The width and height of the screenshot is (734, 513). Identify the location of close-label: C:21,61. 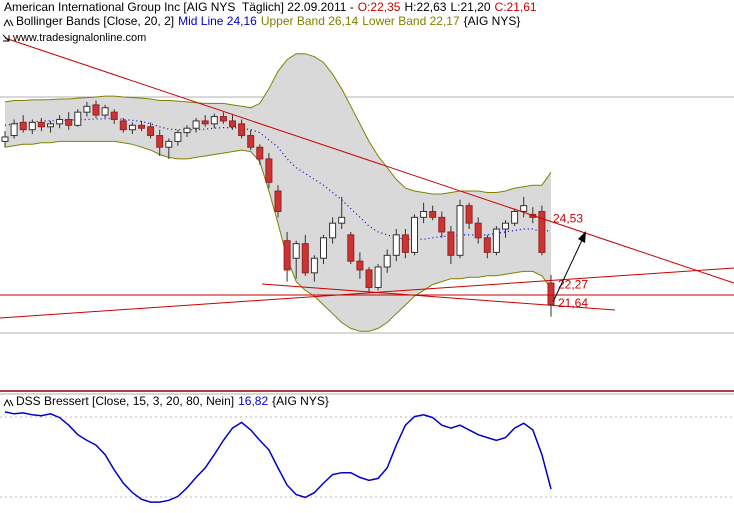
(516, 7).